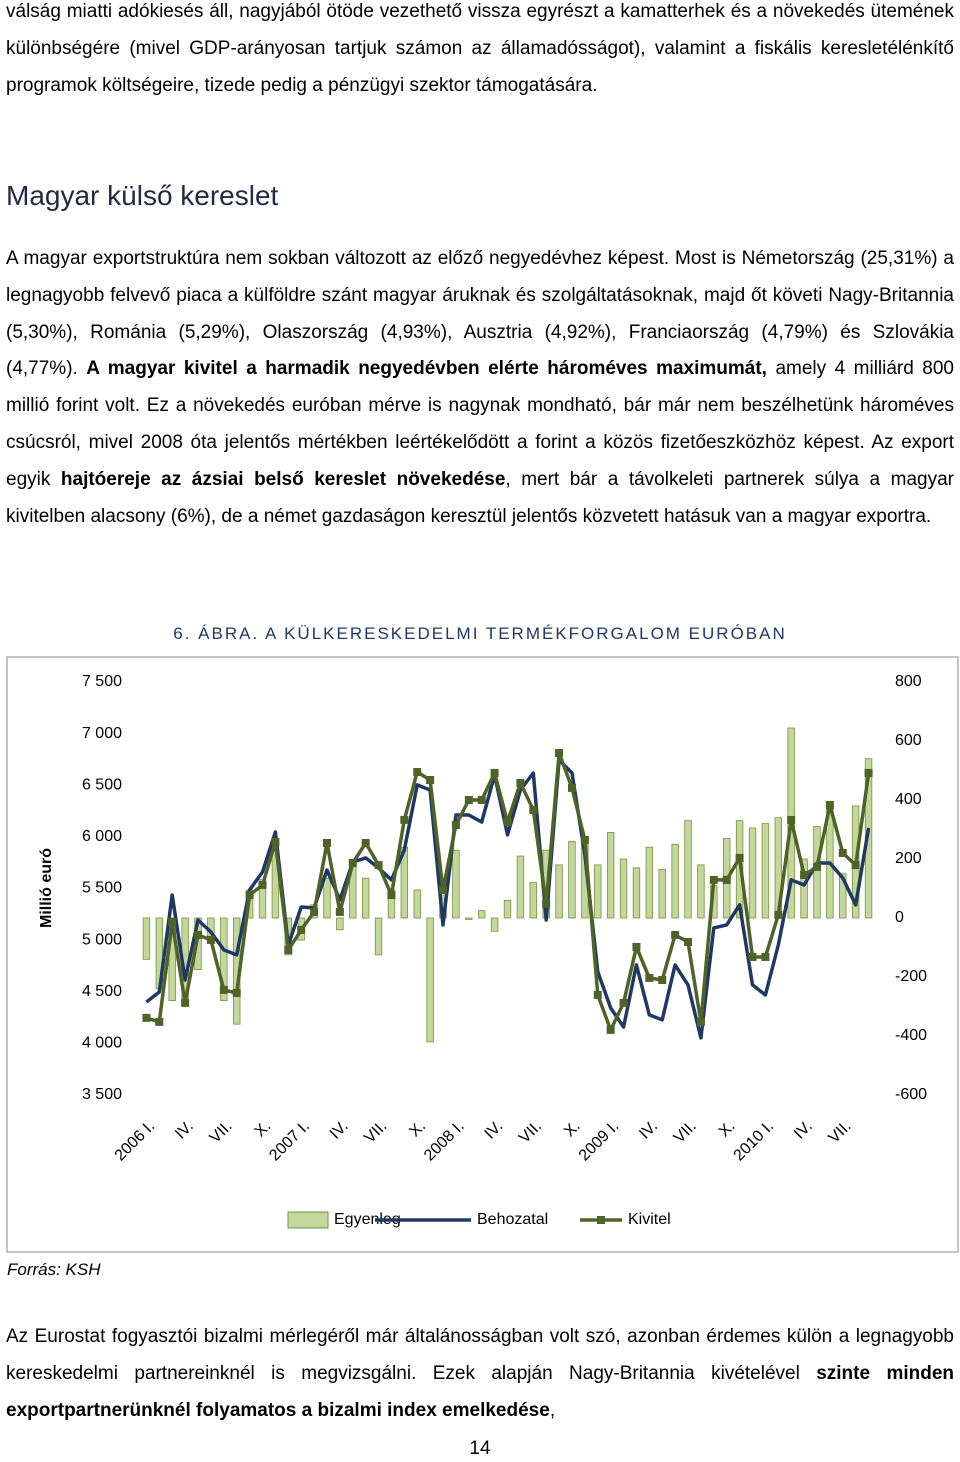 The width and height of the screenshot is (960, 1462). Describe the element at coordinates (649, 1219) in the screenshot. I see `legend-label: Kivitel` at that location.